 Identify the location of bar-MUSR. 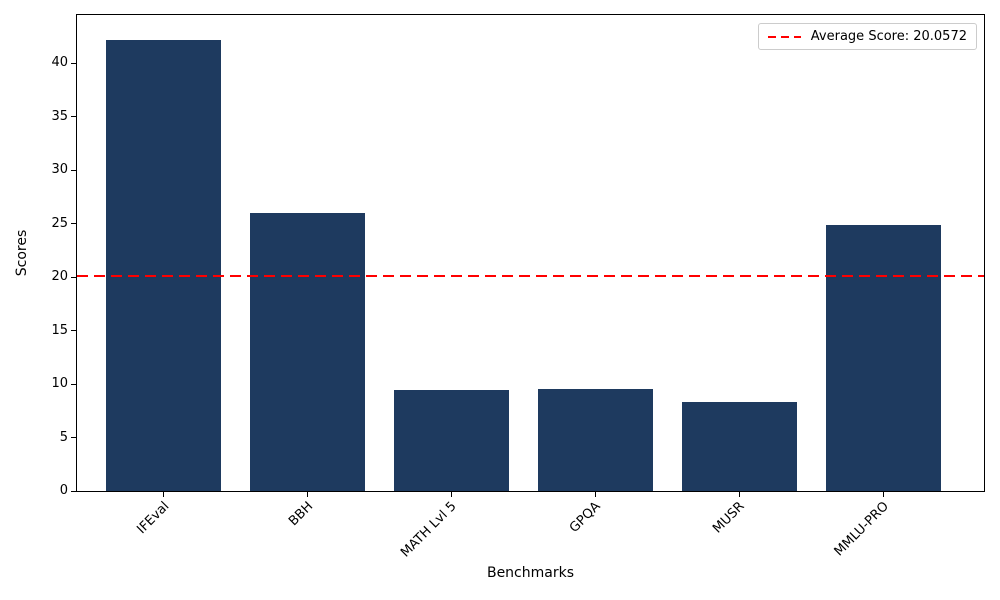
(739, 446).